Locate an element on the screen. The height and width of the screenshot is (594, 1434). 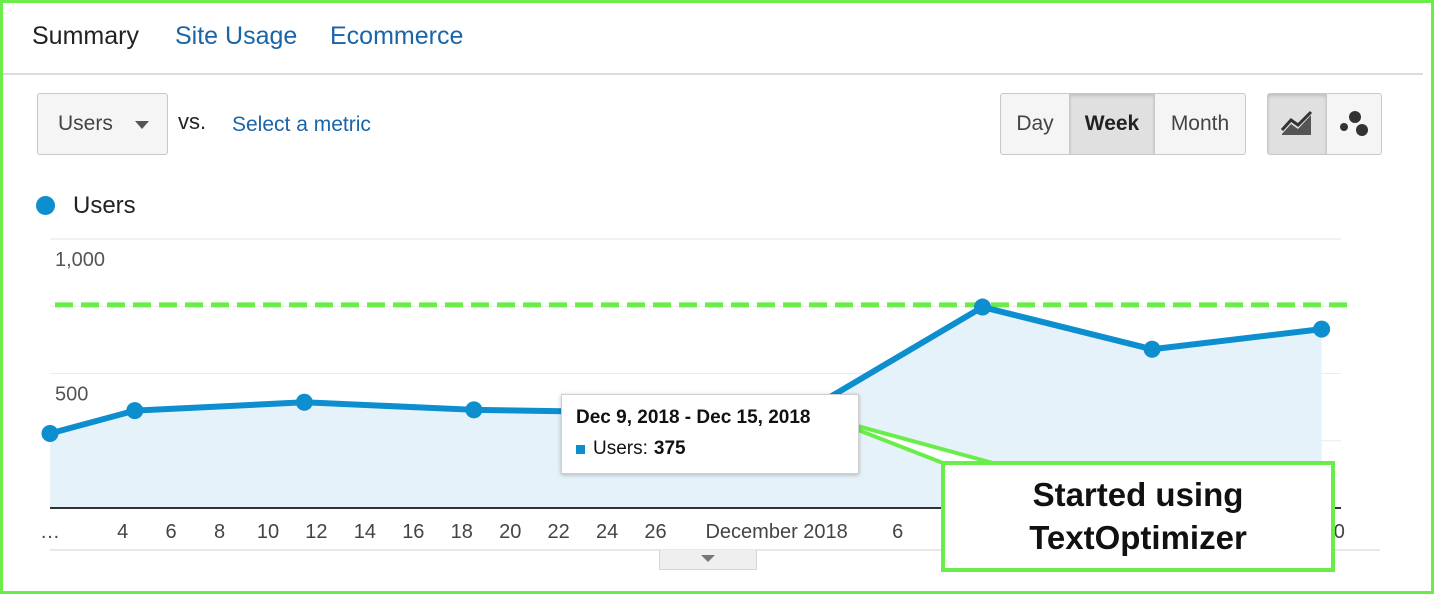
tab-ecommerce: Ecommerce is located at coordinates (397, 36).